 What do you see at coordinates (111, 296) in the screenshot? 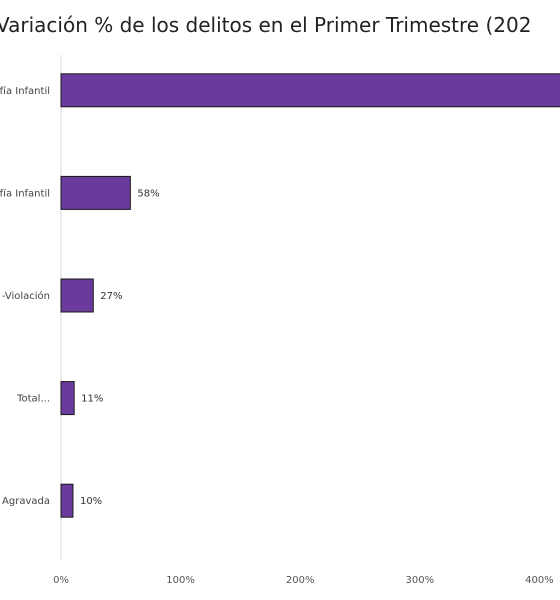
I see `data-label: 27%` at bounding box center [111, 296].